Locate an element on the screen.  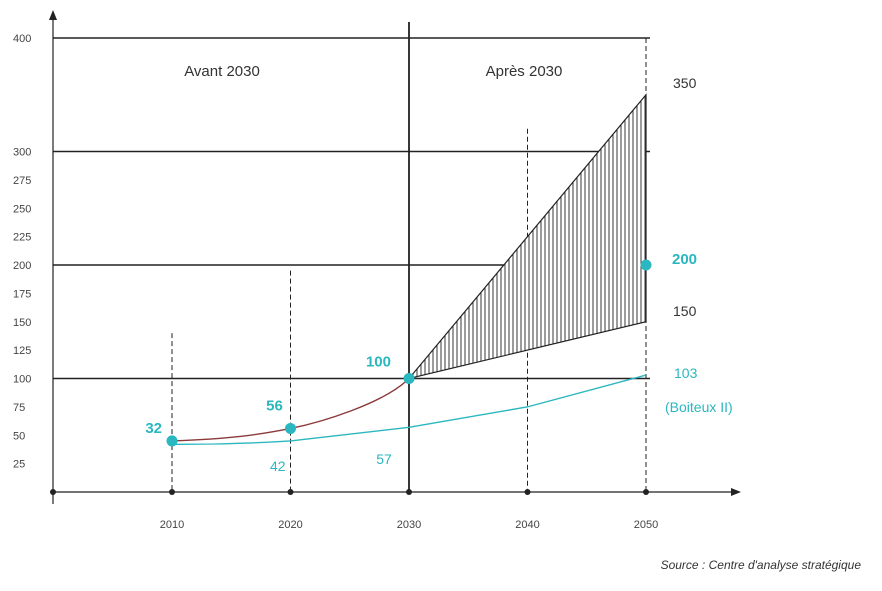
y-tick-100: 100 is located at coordinates (22, 380).